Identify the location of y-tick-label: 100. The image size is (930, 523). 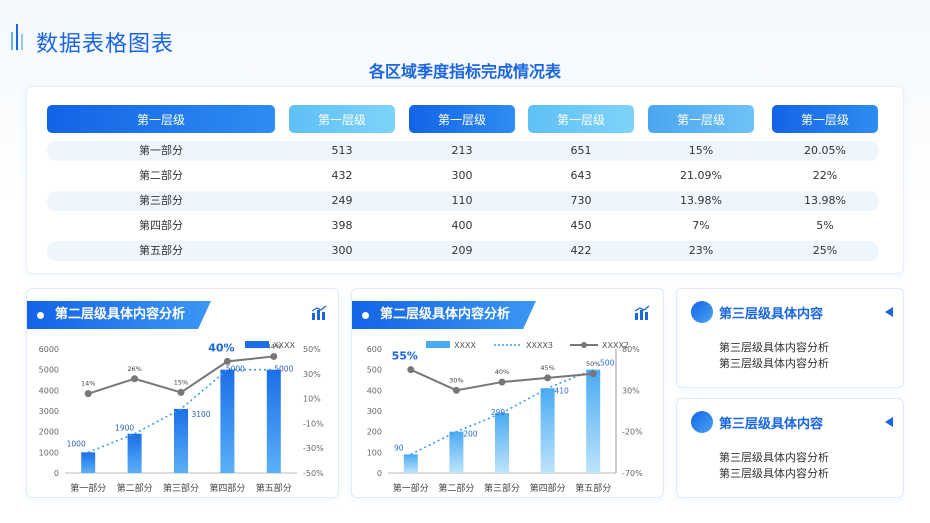
(374, 452).